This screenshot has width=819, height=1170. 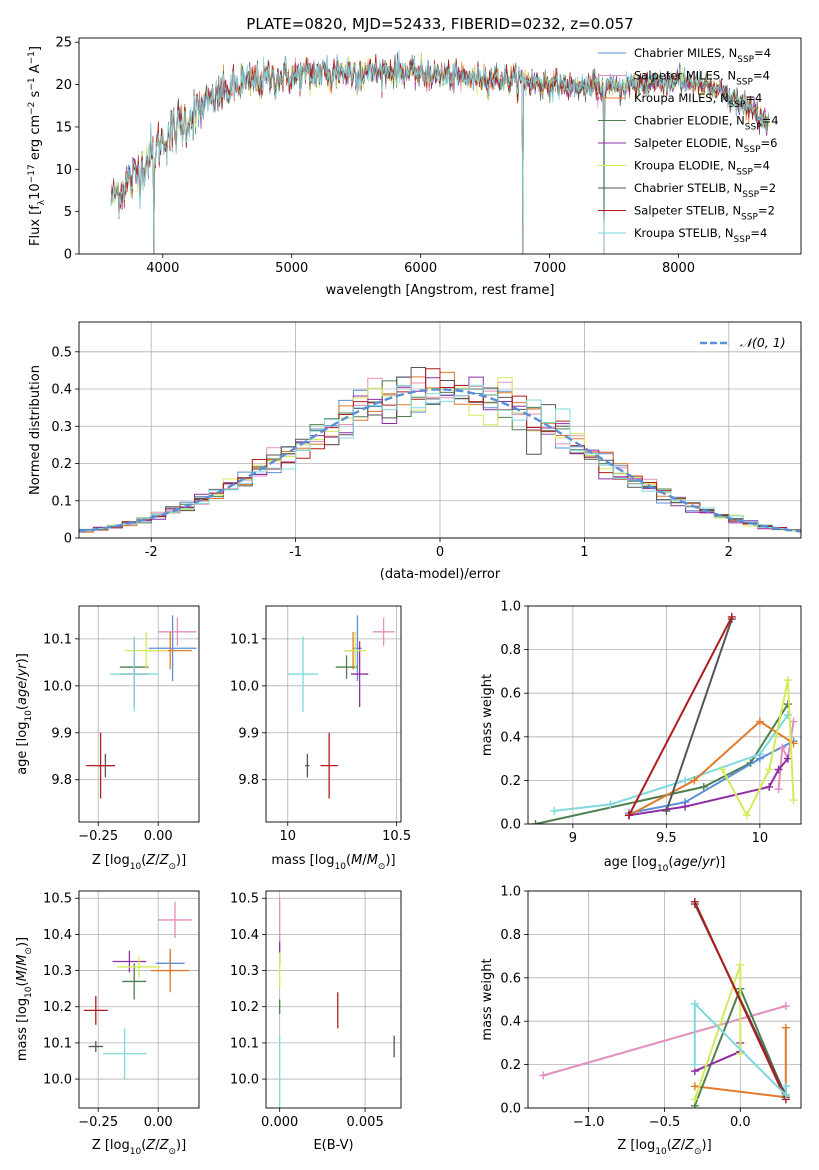 I want to click on normal-curve, so click(x=440, y=460).